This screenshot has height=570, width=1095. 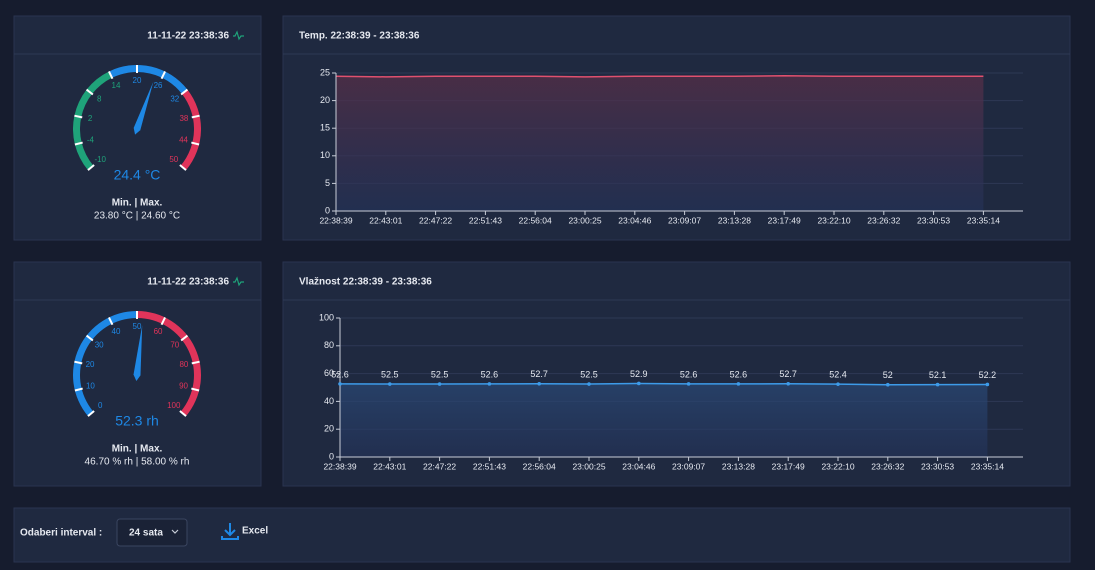 What do you see at coordinates (183, 386) in the screenshot?
I see `gauge-tick-label: 90` at bounding box center [183, 386].